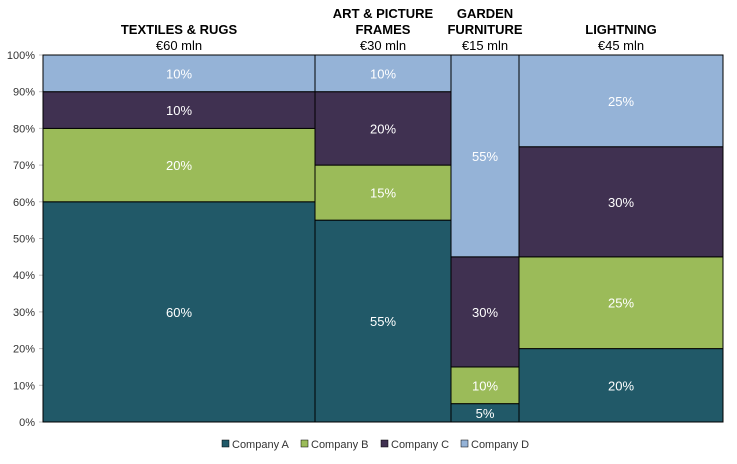 This screenshot has height=464, width=737. What do you see at coordinates (485, 13) in the screenshot?
I see `category-title: GARDEN` at bounding box center [485, 13].